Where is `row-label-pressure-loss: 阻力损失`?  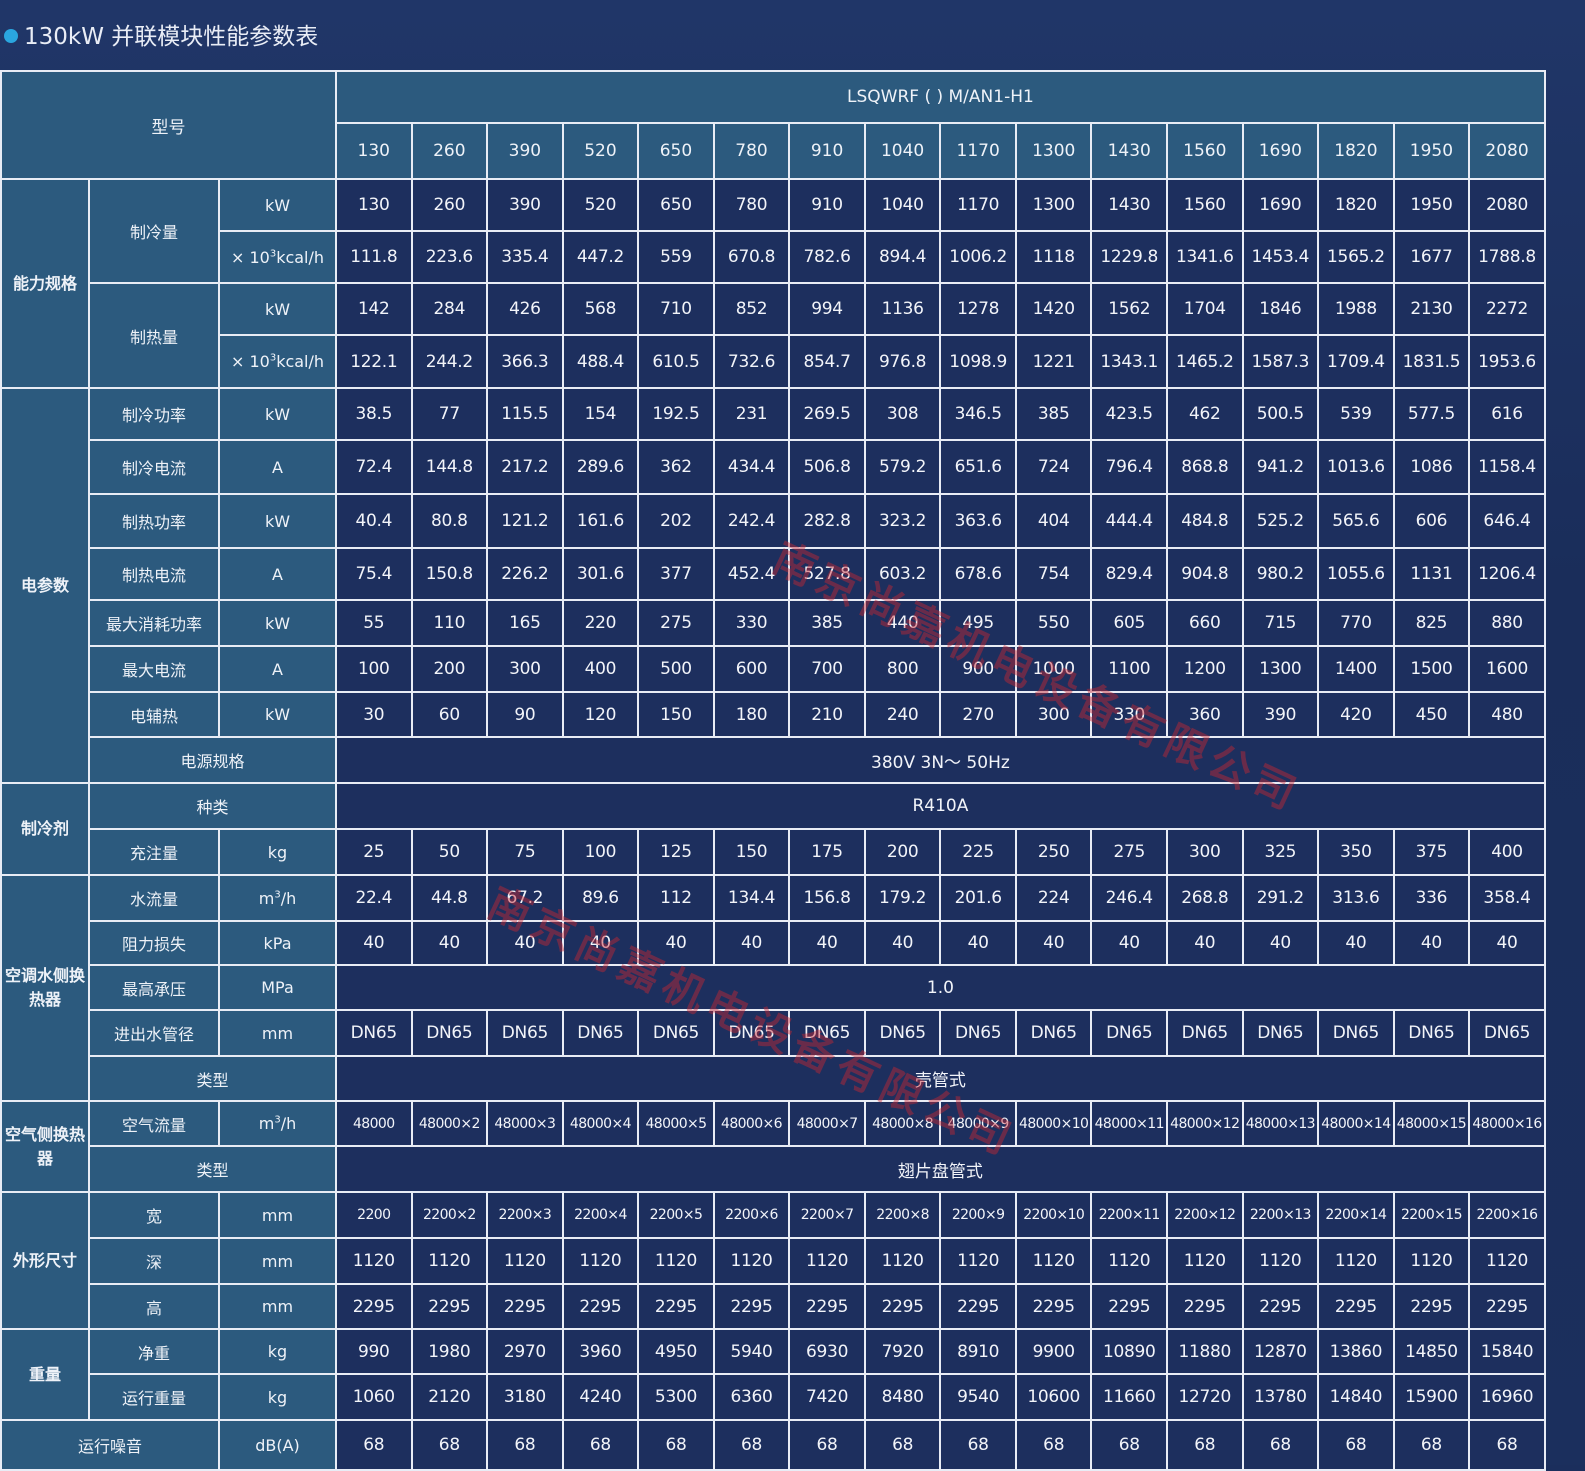
row-label-pressure-loss: 阻力损失 is located at coordinates (154, 943).